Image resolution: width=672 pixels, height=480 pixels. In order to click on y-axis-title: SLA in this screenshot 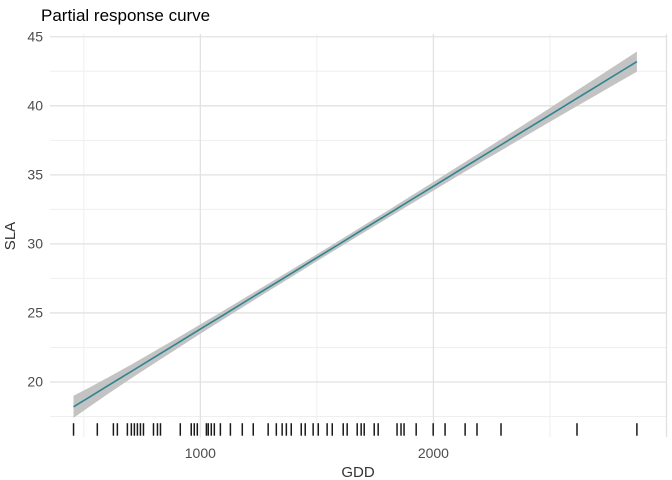, I will do `click(10, 236)`.